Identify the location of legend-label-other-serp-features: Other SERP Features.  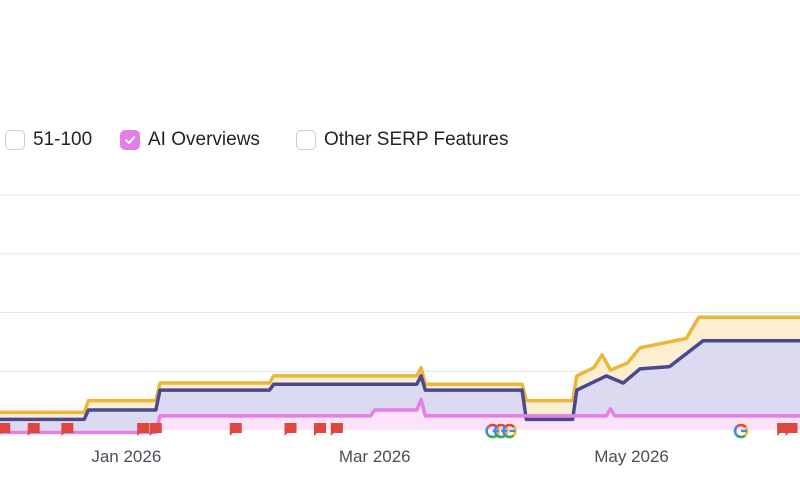
(416, 139).